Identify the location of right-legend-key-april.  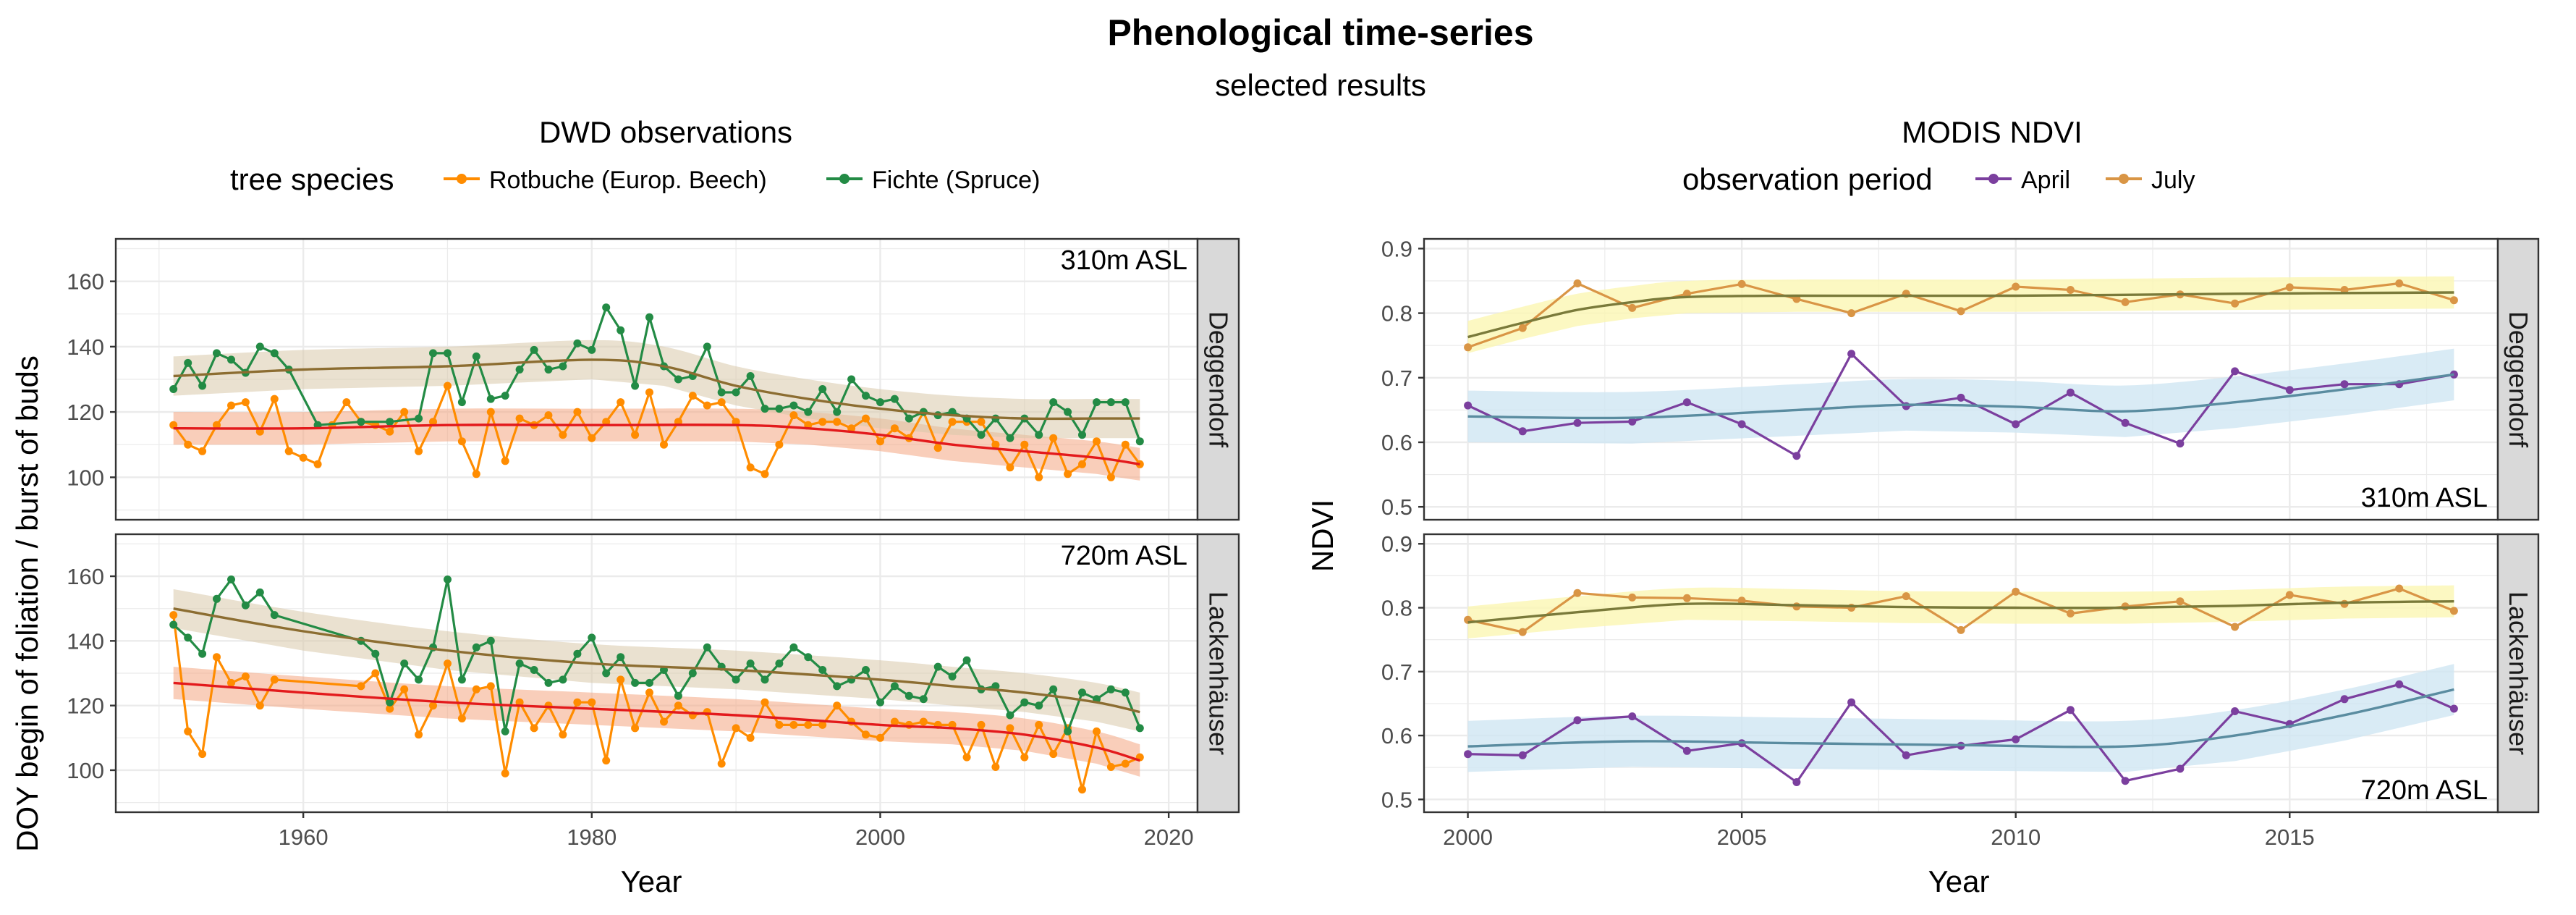
(1993, 179).